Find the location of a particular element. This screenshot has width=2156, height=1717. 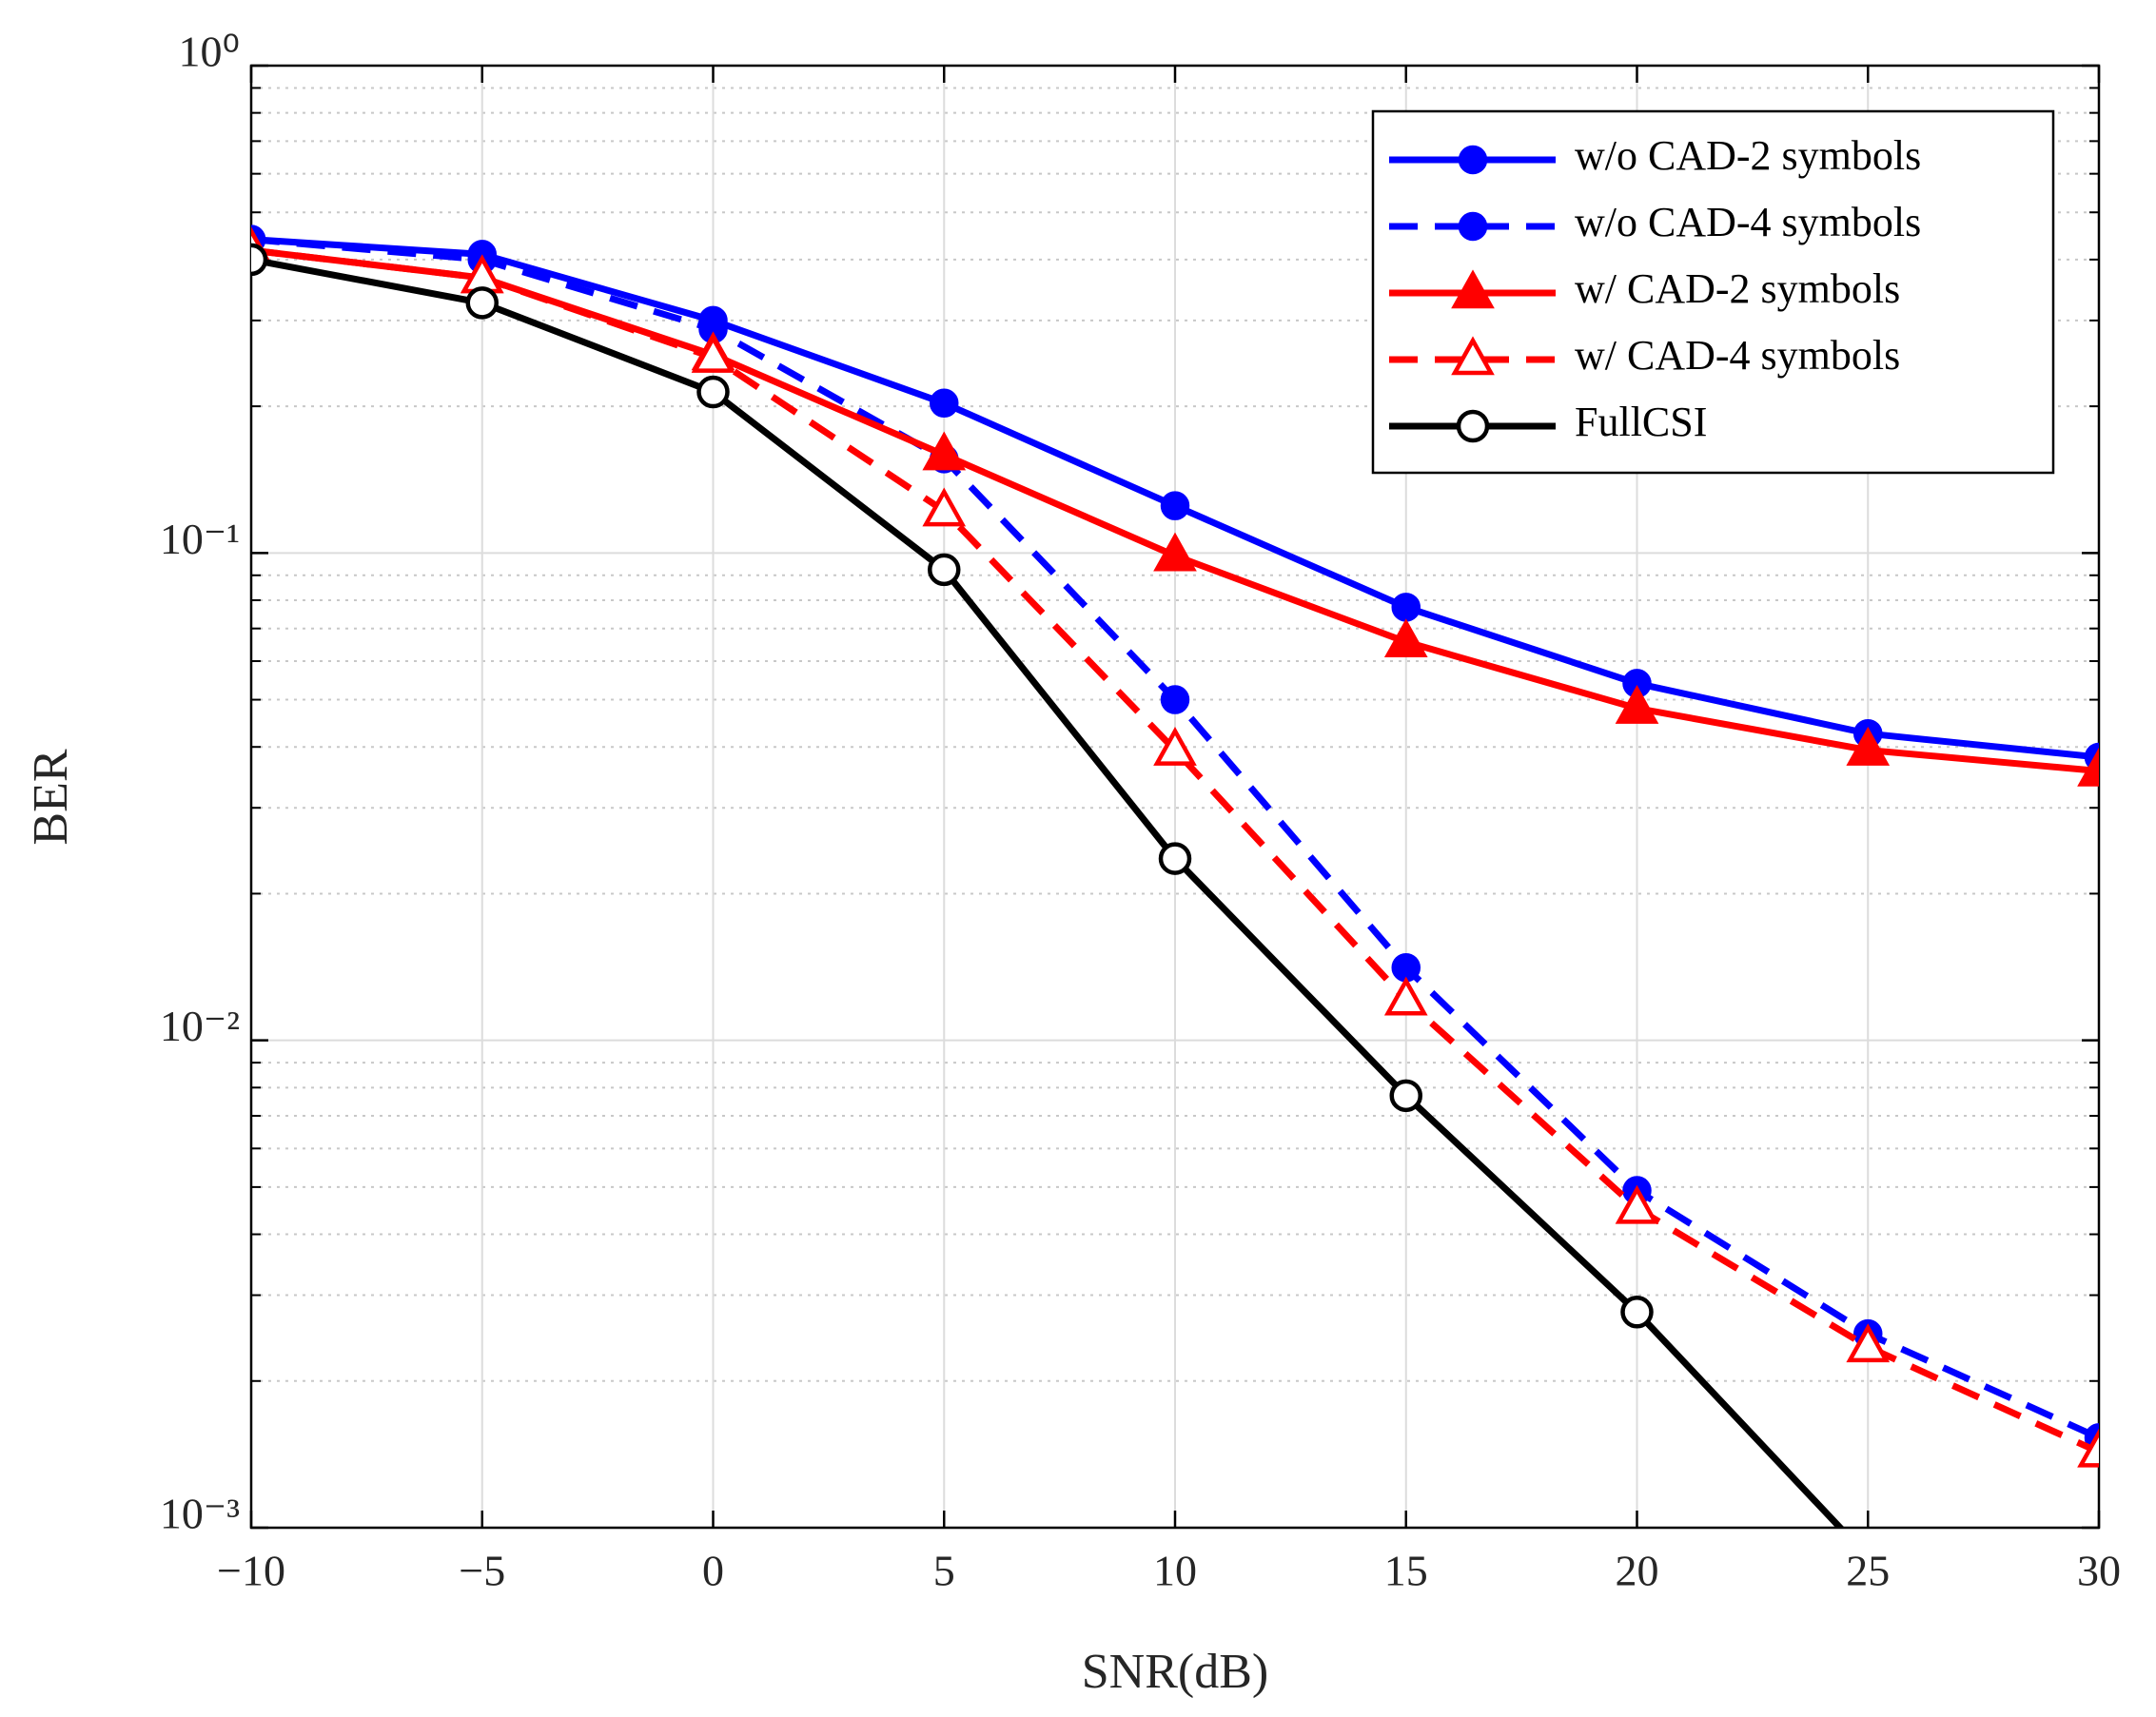

x-tick-label: 25 is located at coordinates (1868, 1571).